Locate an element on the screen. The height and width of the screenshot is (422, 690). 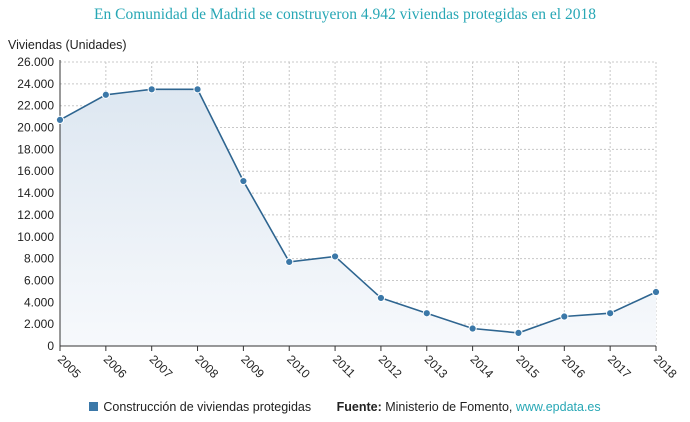
data-point-2017 is located at coordinates (610, 313).